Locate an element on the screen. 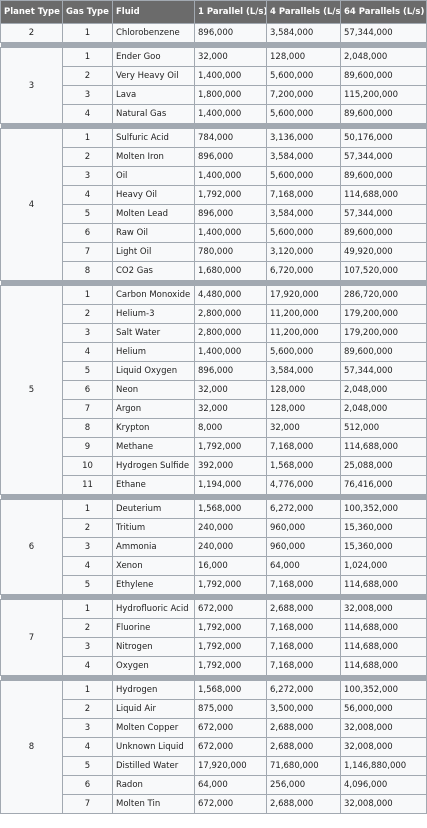  fluid-cell: Deuterium is located at coordinates (153, 509).